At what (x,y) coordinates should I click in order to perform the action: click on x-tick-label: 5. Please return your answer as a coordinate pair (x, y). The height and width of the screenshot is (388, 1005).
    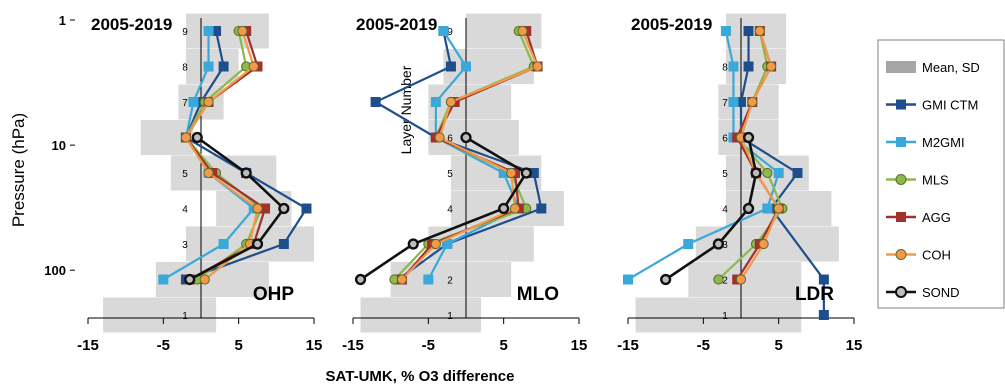
    Looking at the image, I should click on (778, 345).